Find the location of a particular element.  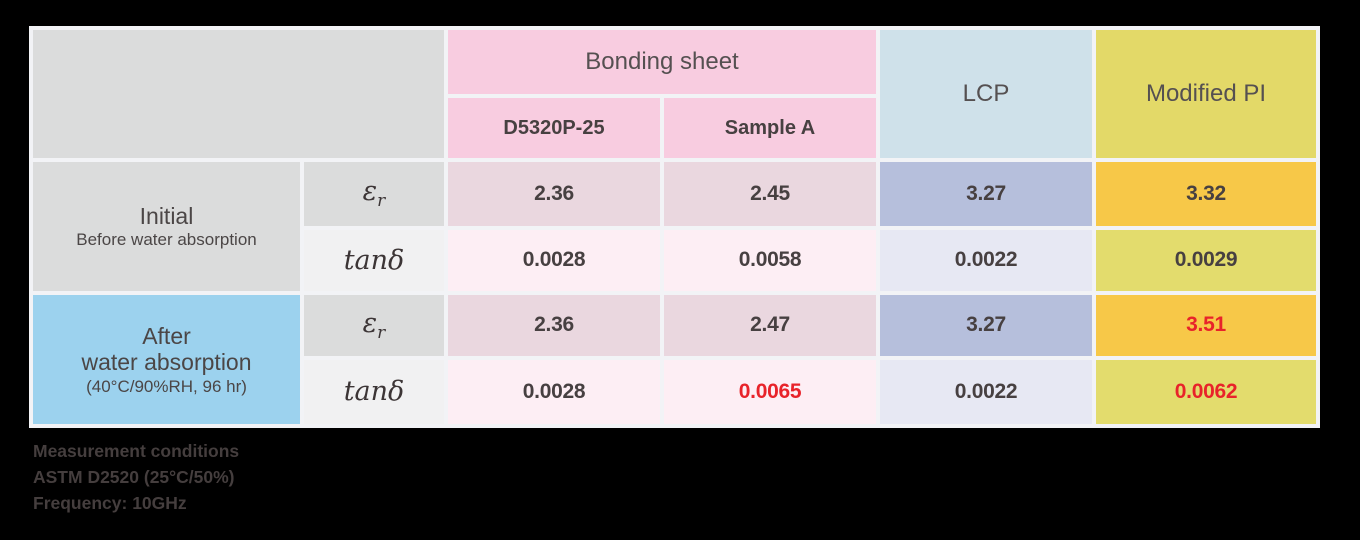

param-label-tand-initial: tanδ is located at coordinates (374, 260).